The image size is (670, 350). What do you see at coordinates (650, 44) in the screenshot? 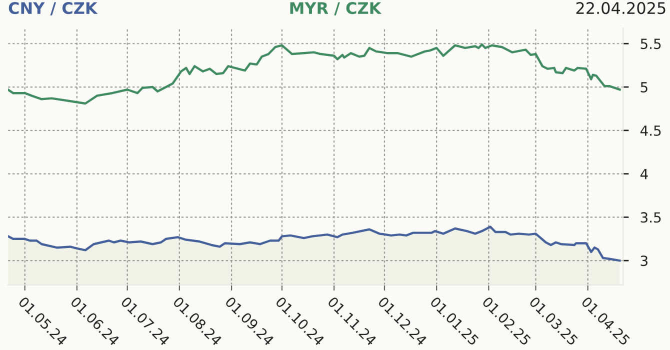
I see `y-tick-label: 5.5` at bounding box center [650, 44].